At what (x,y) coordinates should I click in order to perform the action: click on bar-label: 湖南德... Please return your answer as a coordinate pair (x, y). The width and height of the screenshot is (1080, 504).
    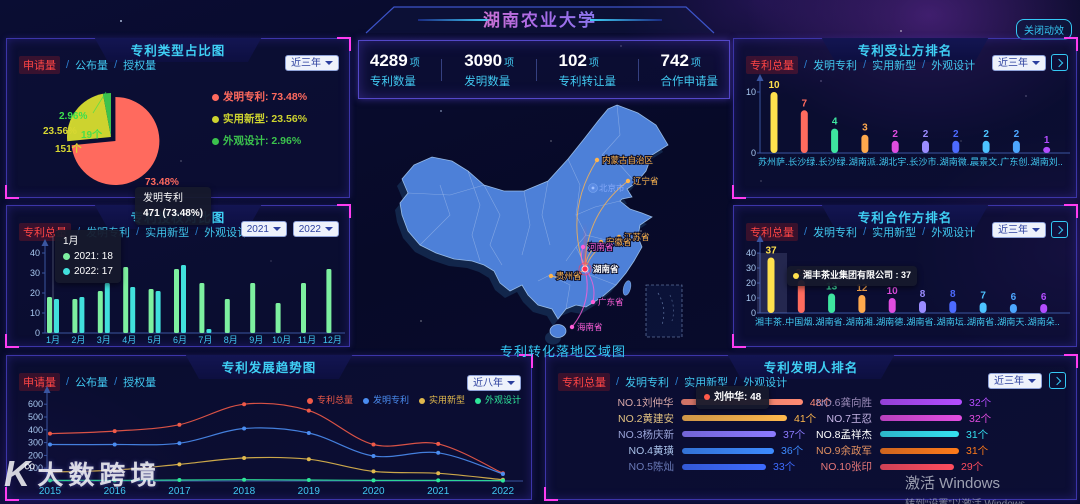
    Looking at the image, I should click on (892, 321).